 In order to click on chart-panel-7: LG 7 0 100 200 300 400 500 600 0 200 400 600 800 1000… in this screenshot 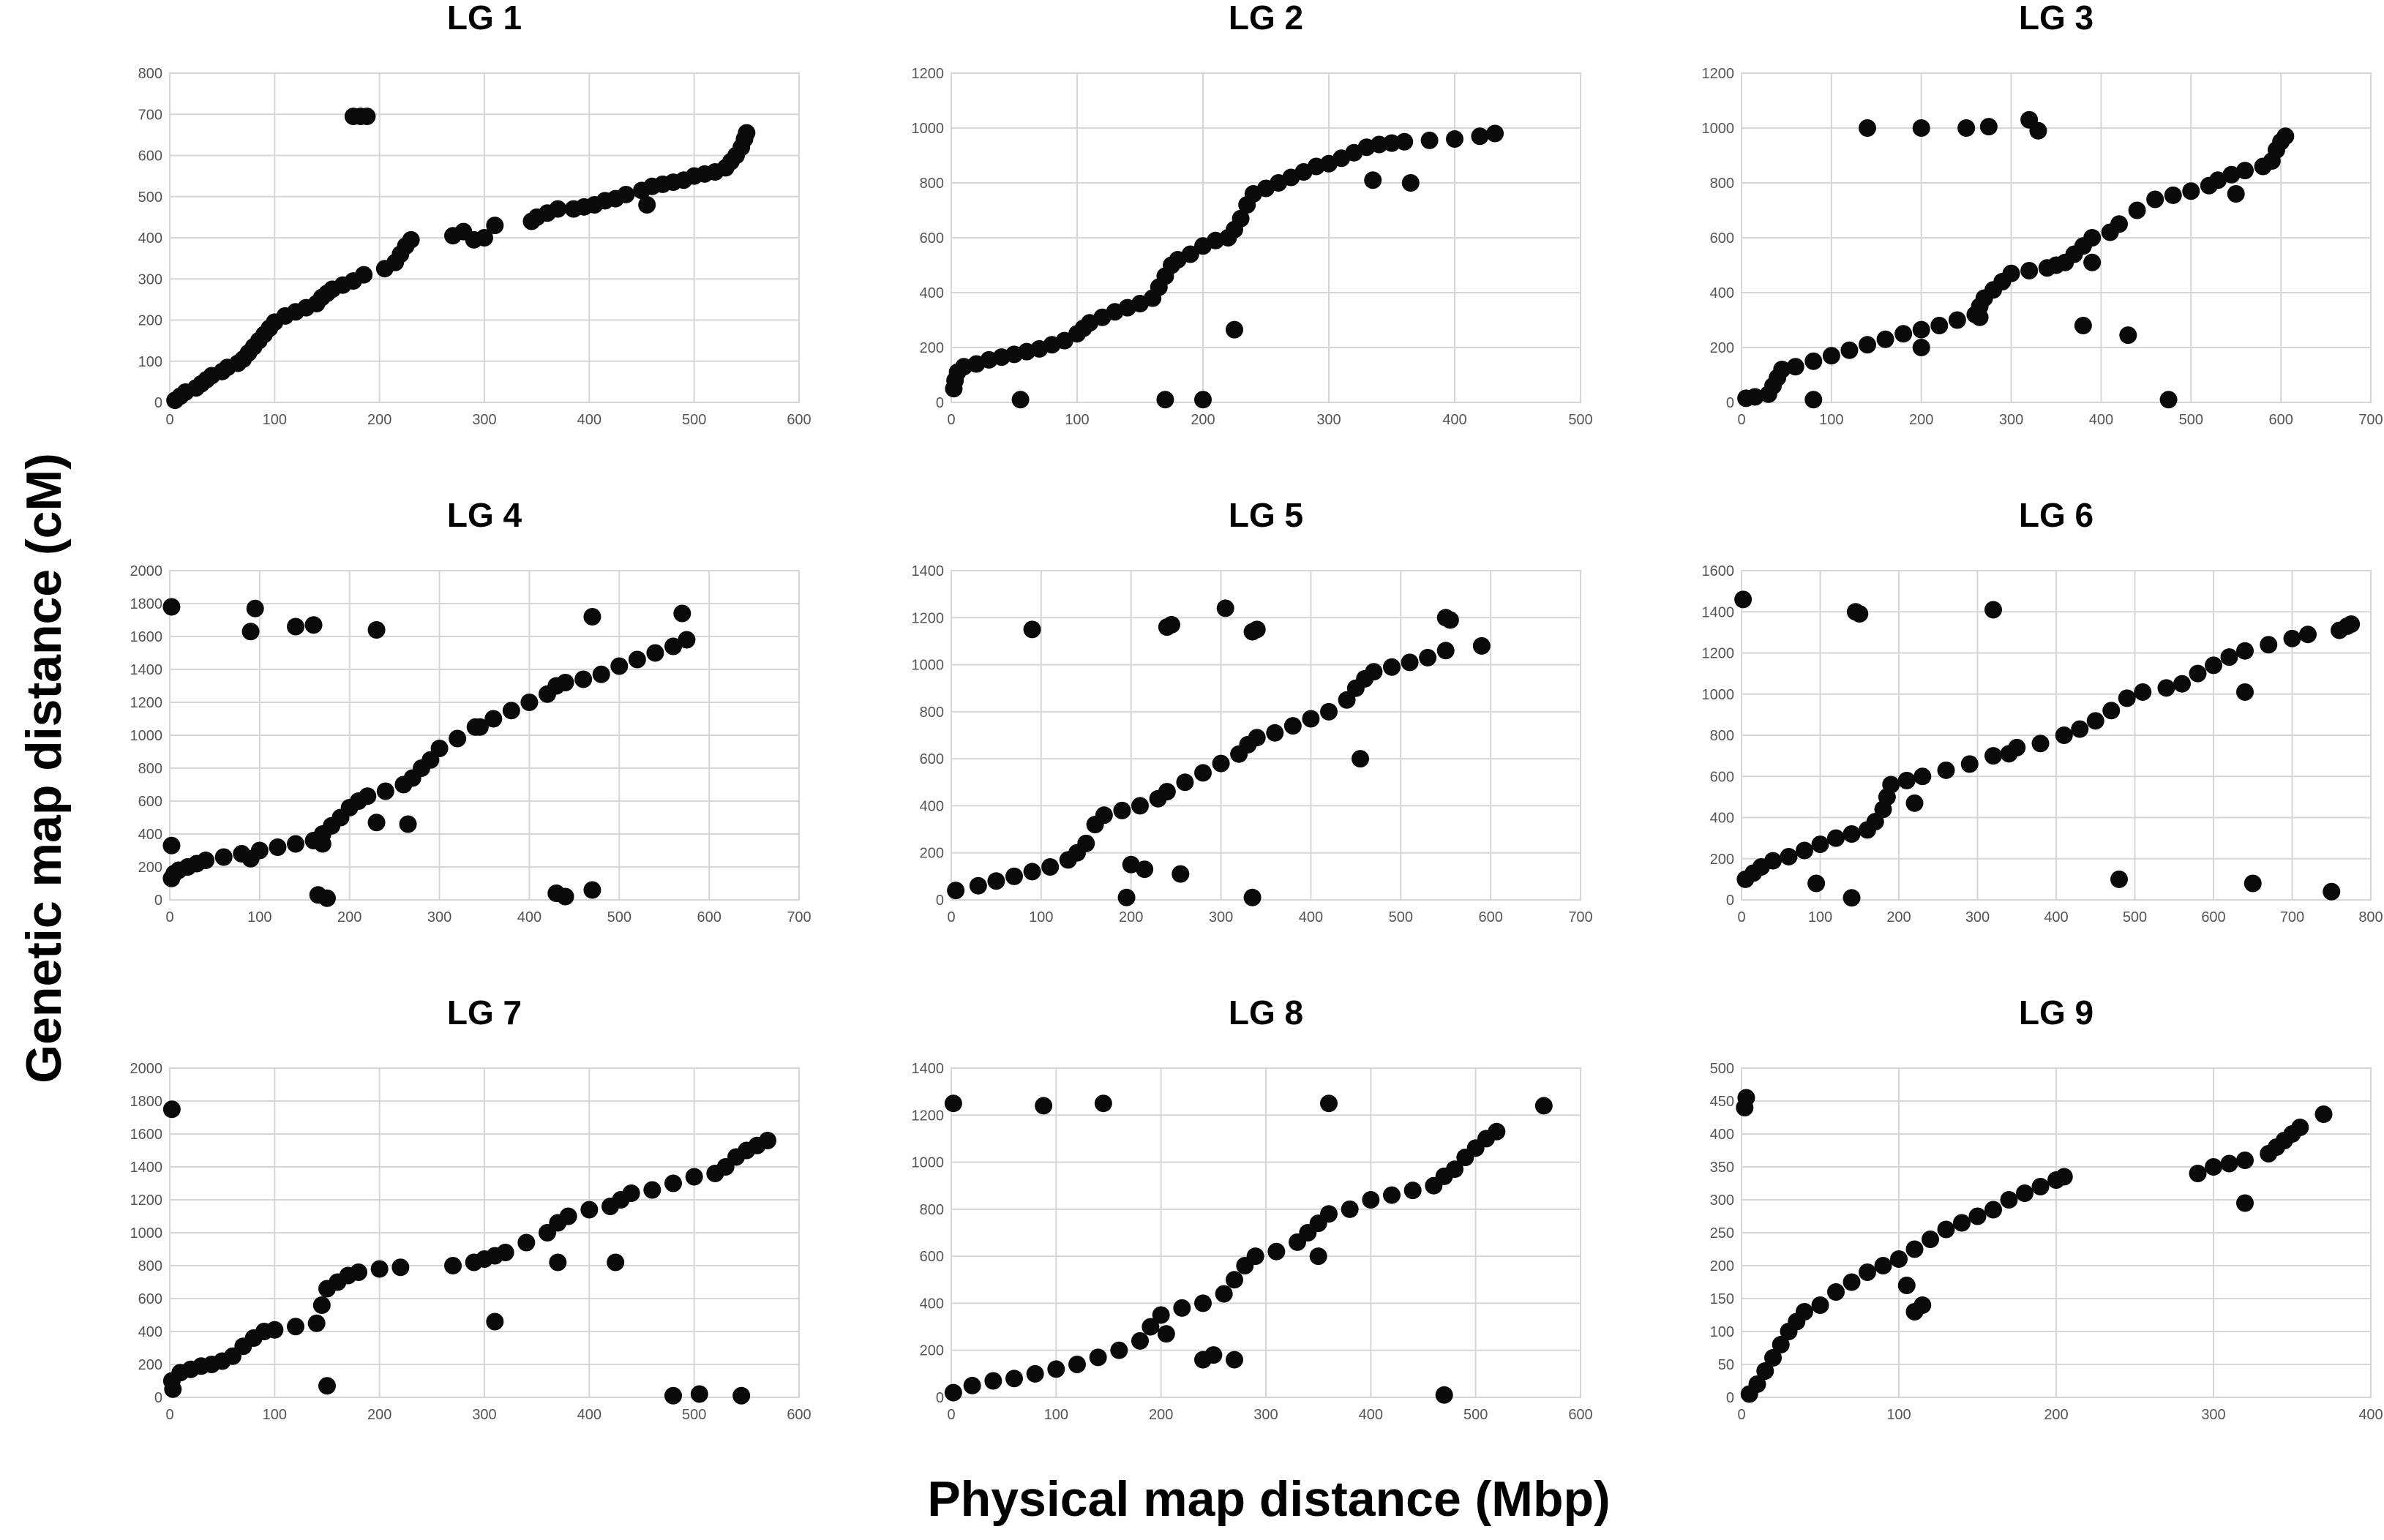, I will do `click(471, 1208)`.